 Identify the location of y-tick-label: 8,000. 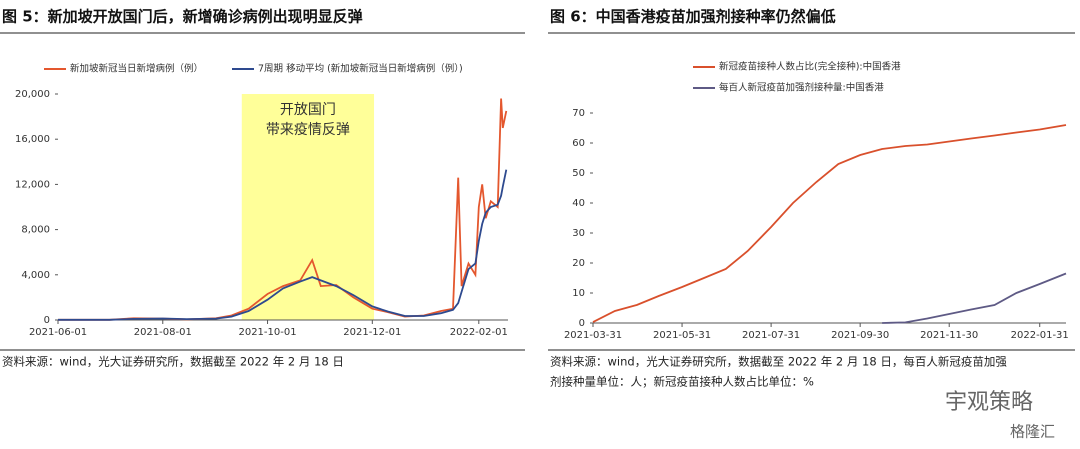
(35, 230).